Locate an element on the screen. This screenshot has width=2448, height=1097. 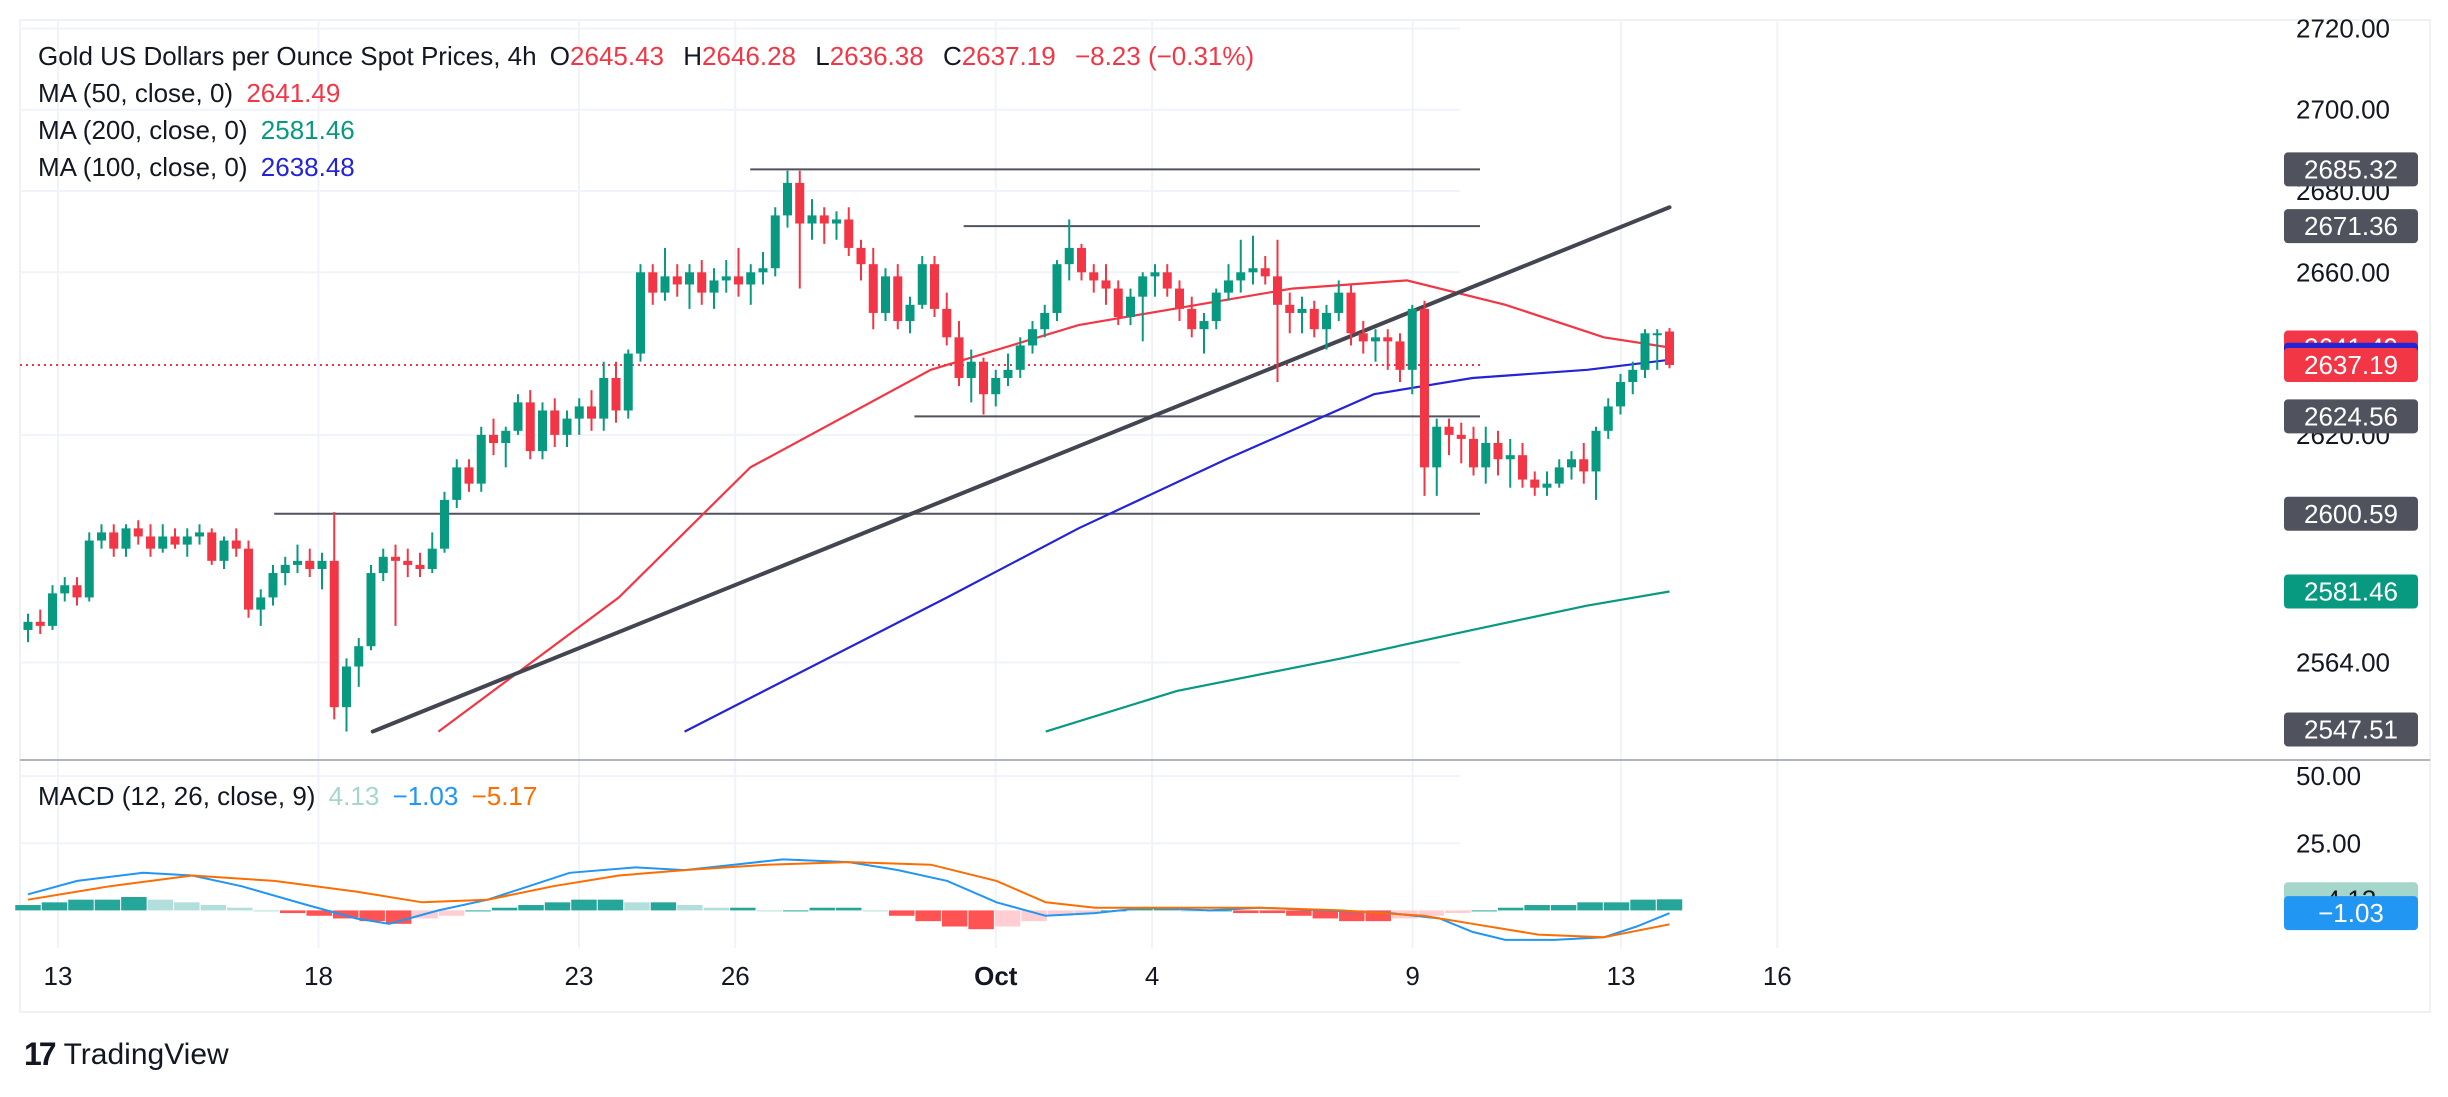
macd-tick-1: 25.00 is located at coordinates (2328, 843).